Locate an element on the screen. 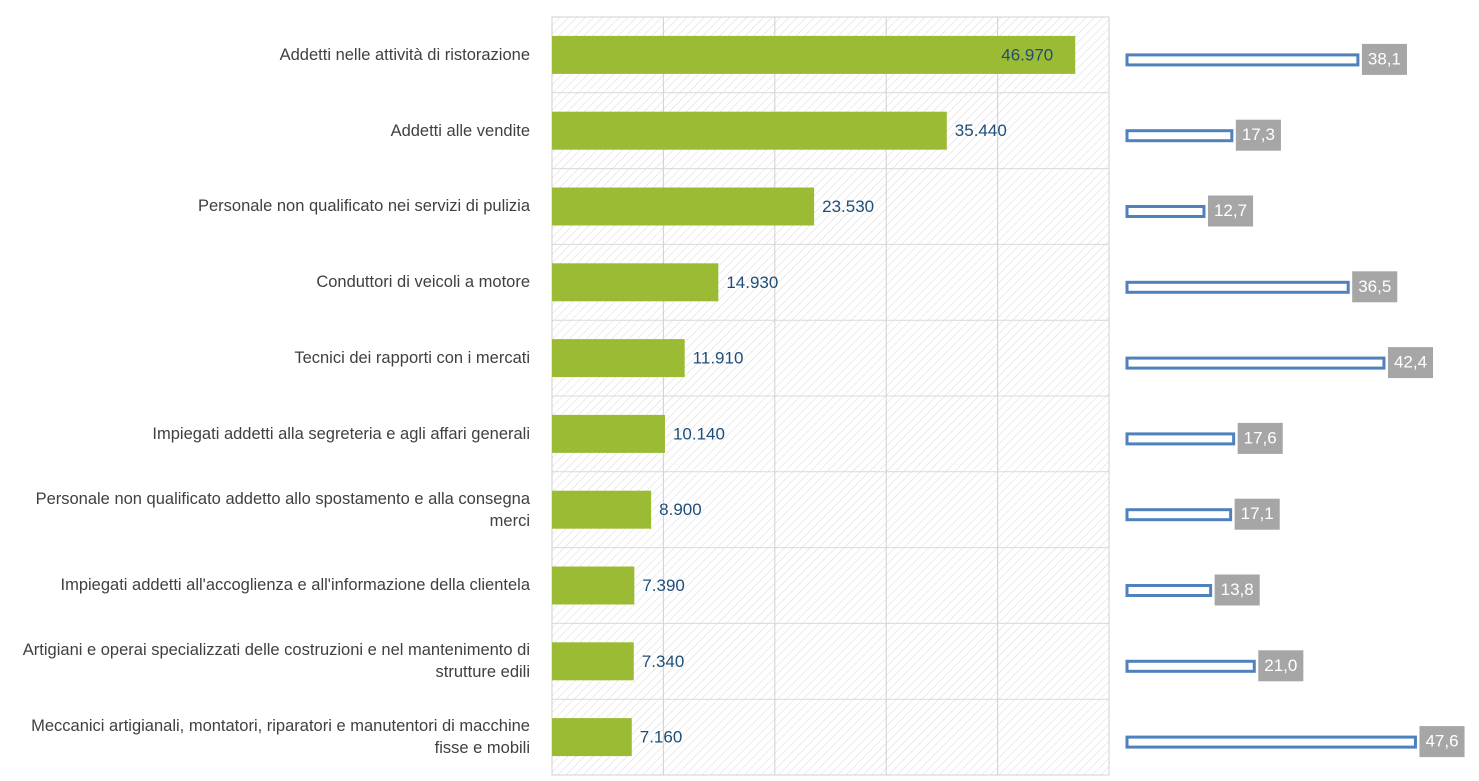 The image size is (1479, 781). value-label: 7.160 is located at coordinates (661, 737).